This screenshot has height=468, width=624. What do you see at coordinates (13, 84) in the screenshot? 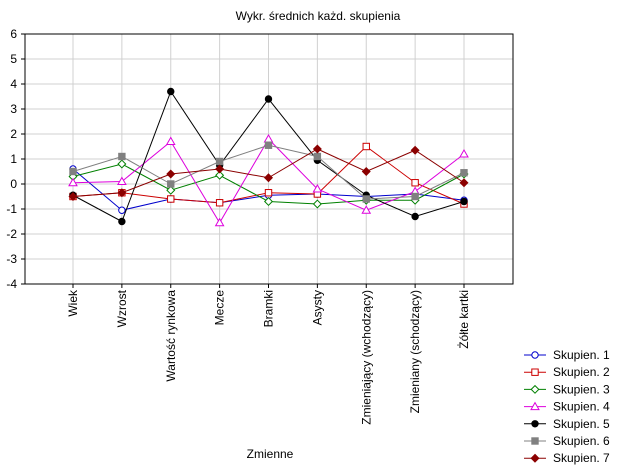
I see `y-tick-label: 4` at bounding box center [13, 84].